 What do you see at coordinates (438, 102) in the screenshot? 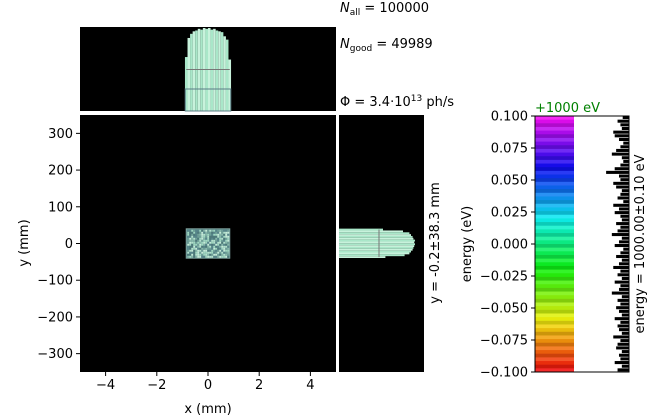
I see `flux-suffix: ph/s` at bounding box center [438, 102].